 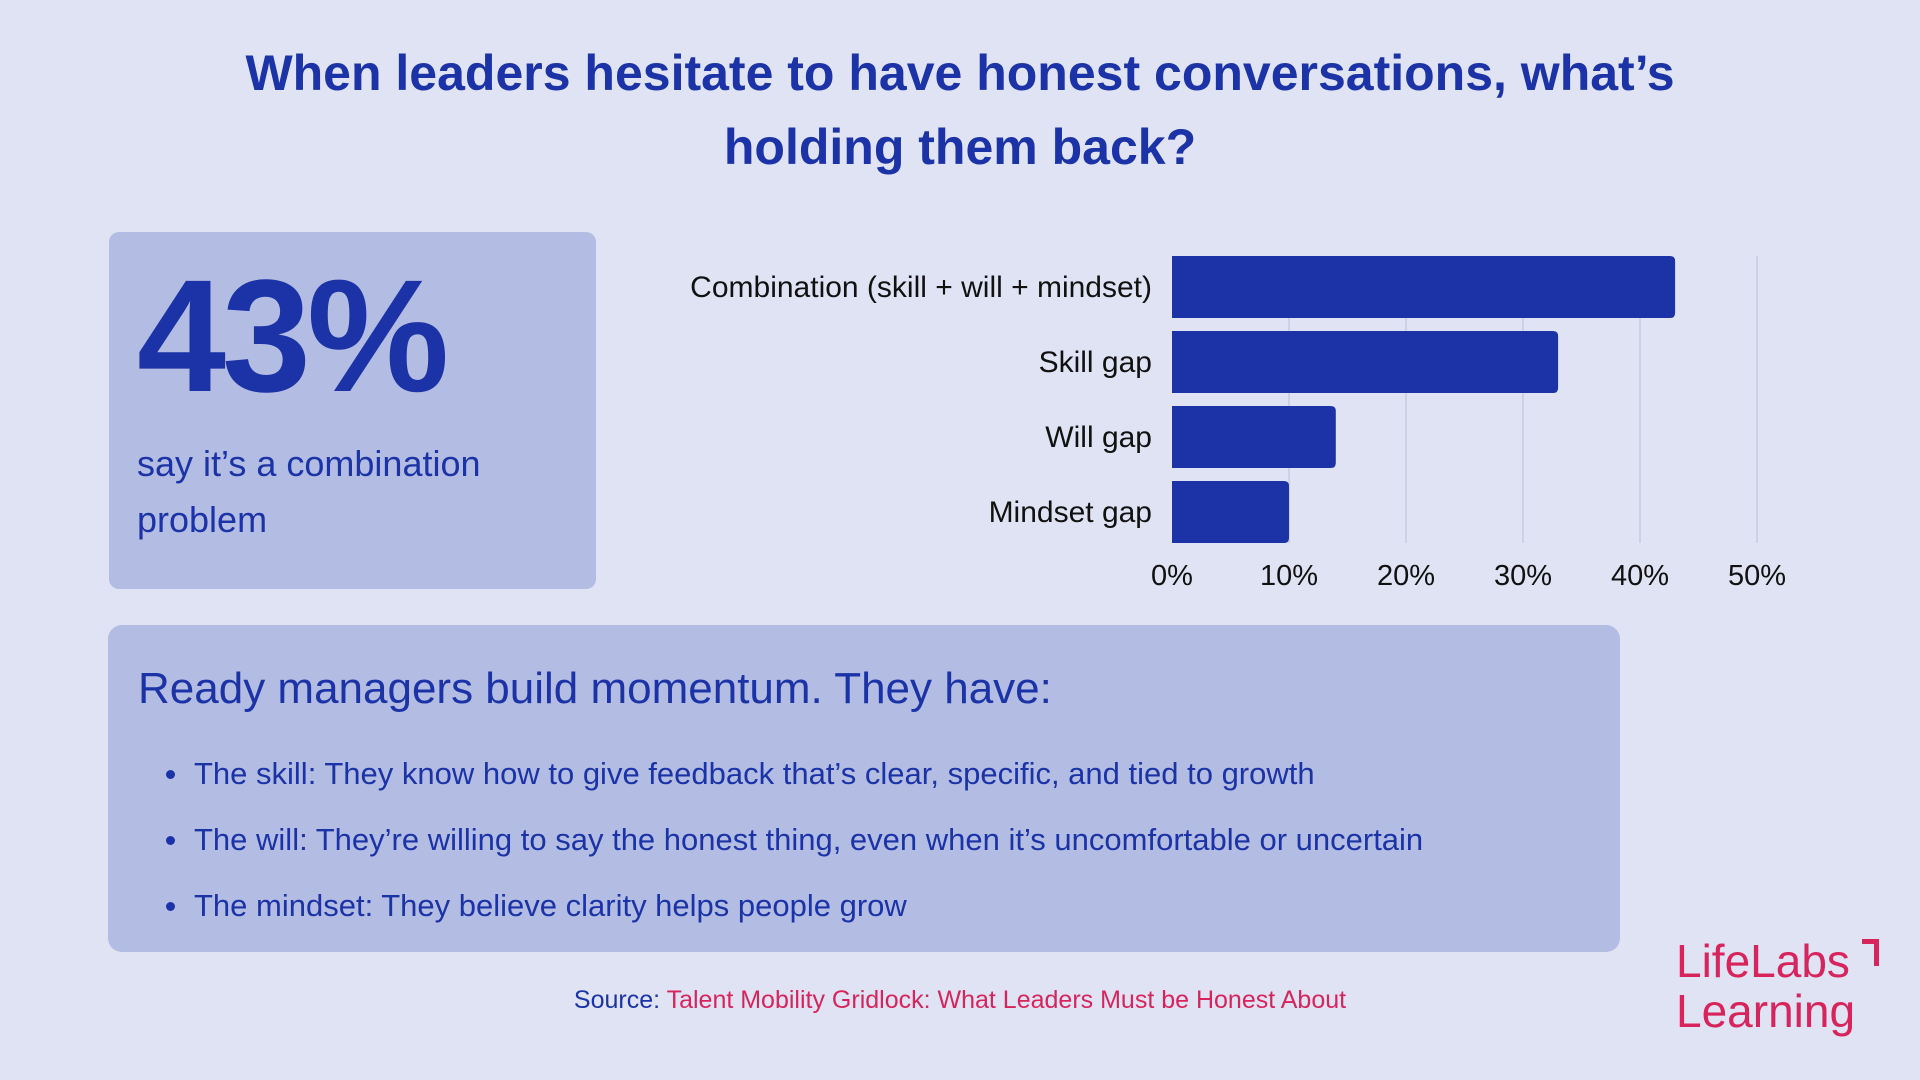 I want to click on lifelabs-logo: LifeLabs Learning, so click(x=1781, y=991).